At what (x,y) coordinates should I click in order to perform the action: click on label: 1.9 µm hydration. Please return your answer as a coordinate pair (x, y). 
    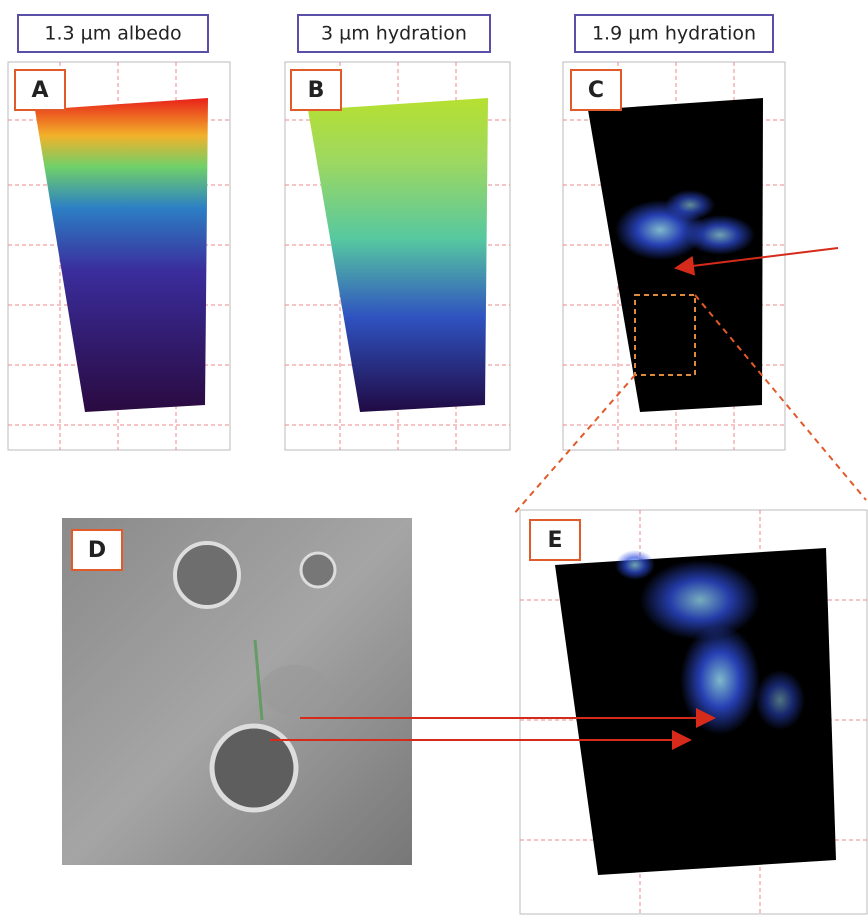
    Looking at the image, I should click on (674, 34).